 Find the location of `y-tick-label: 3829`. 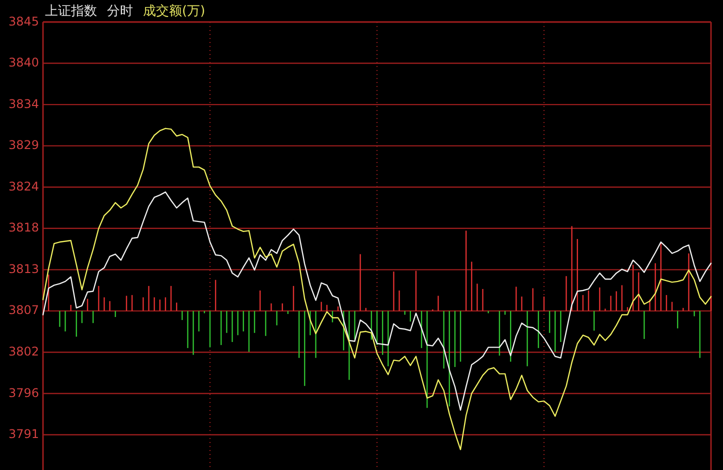

y-tick-label: 3829 is located at coordinates (23, 145).